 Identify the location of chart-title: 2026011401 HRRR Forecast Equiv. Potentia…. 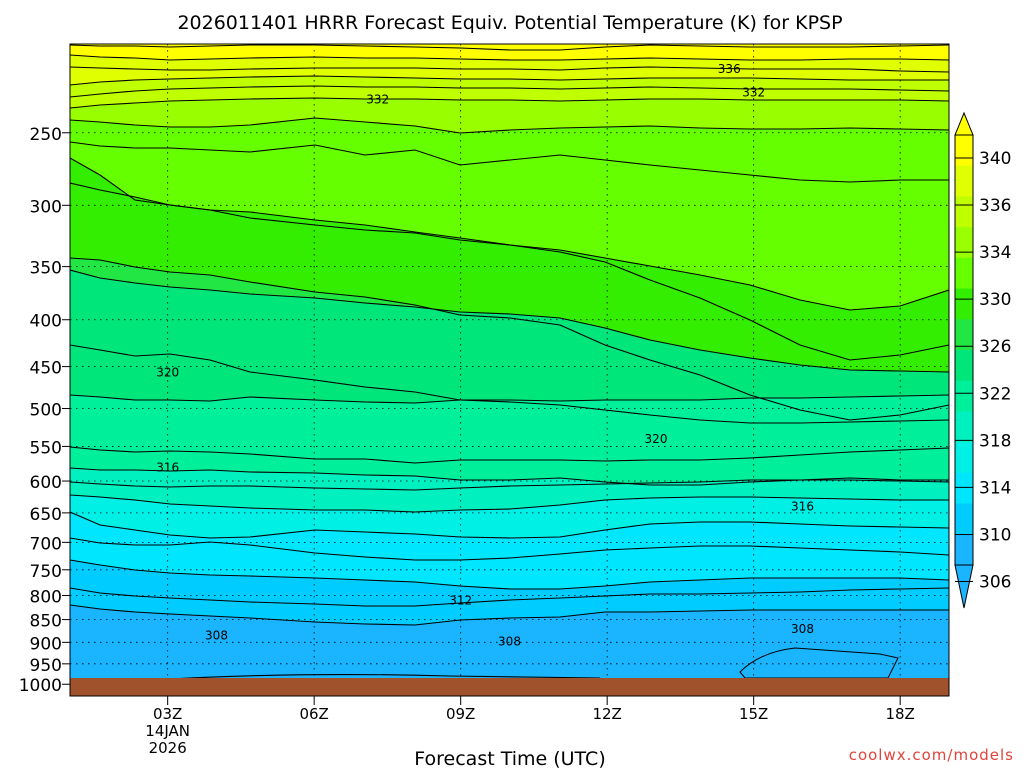
(509, 23).